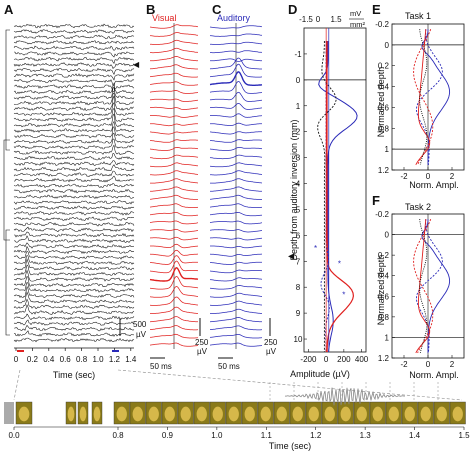 This screenshot has height=454, width=474. I want to click on timeline-gray-block, so click(9, 413).